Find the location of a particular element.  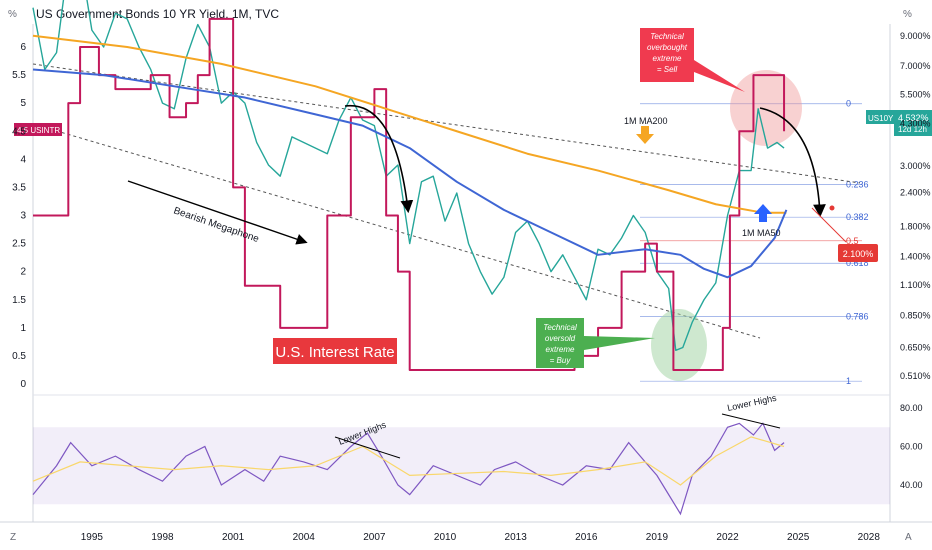

left-tick-label: 0.5 is located at coordinates (19, 356).